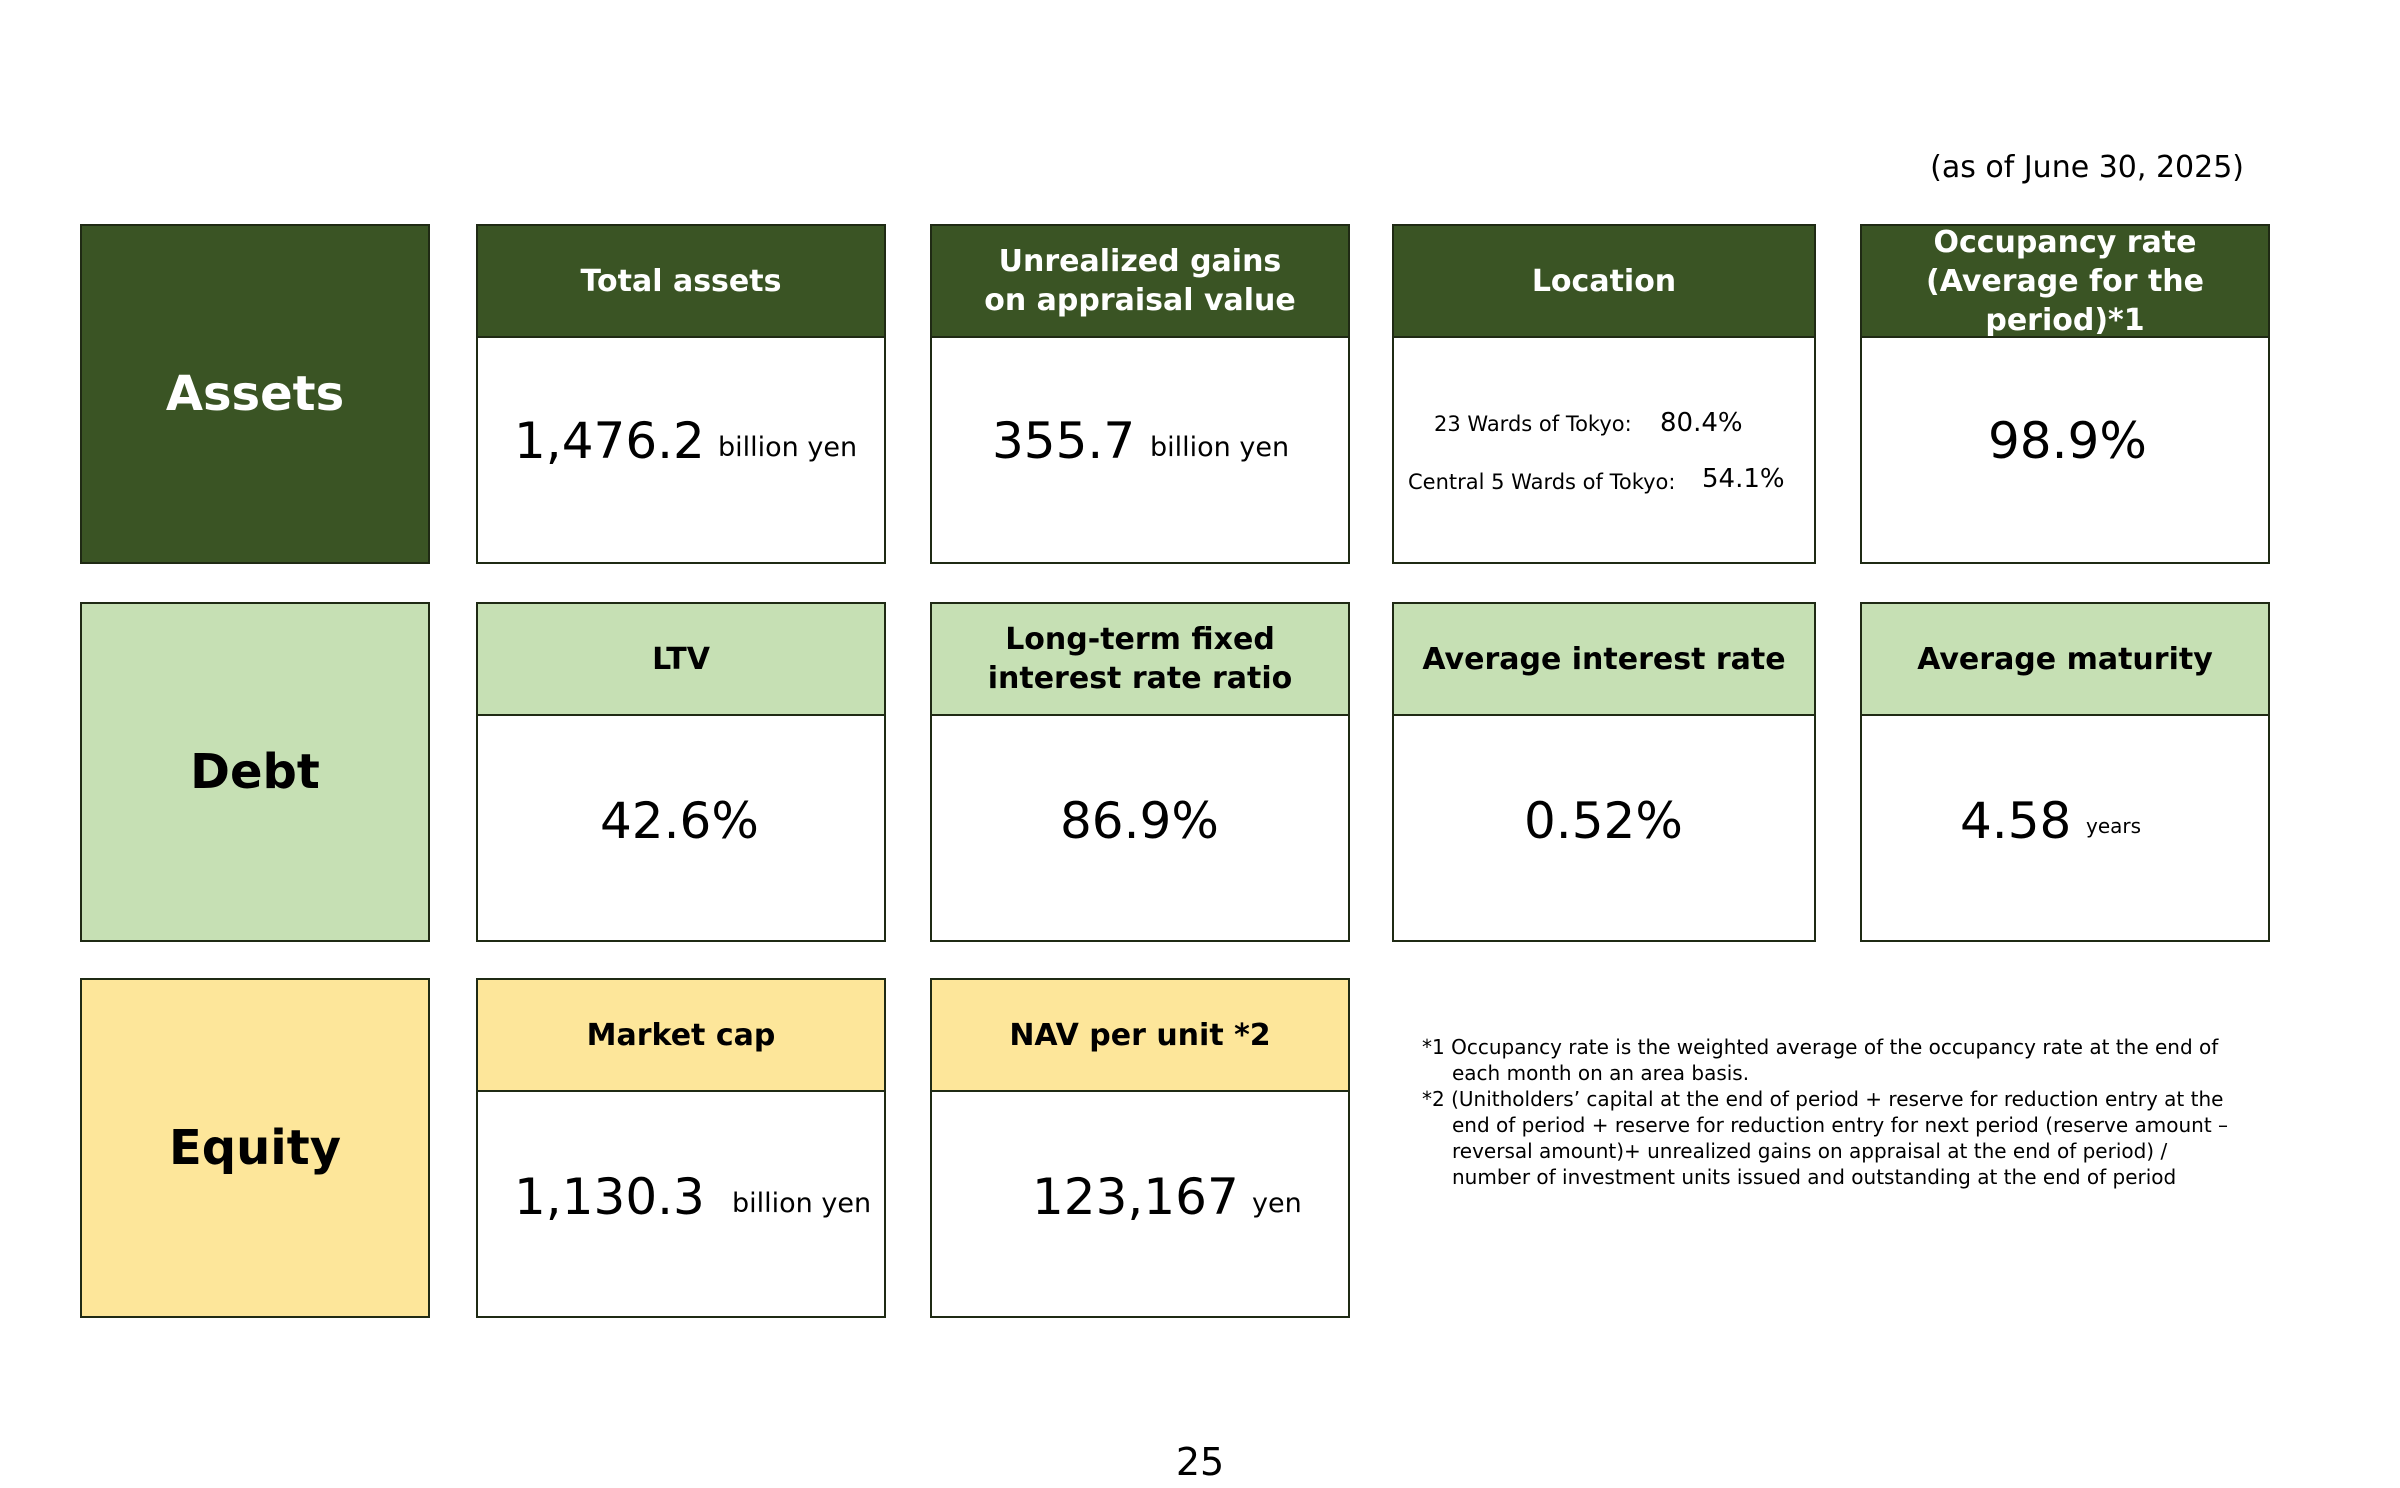  What do you see at coordinates (1603, 821) in the screenshot?
I see `avg-interest-value: 0.52%` at bounding box center [1603, 821].